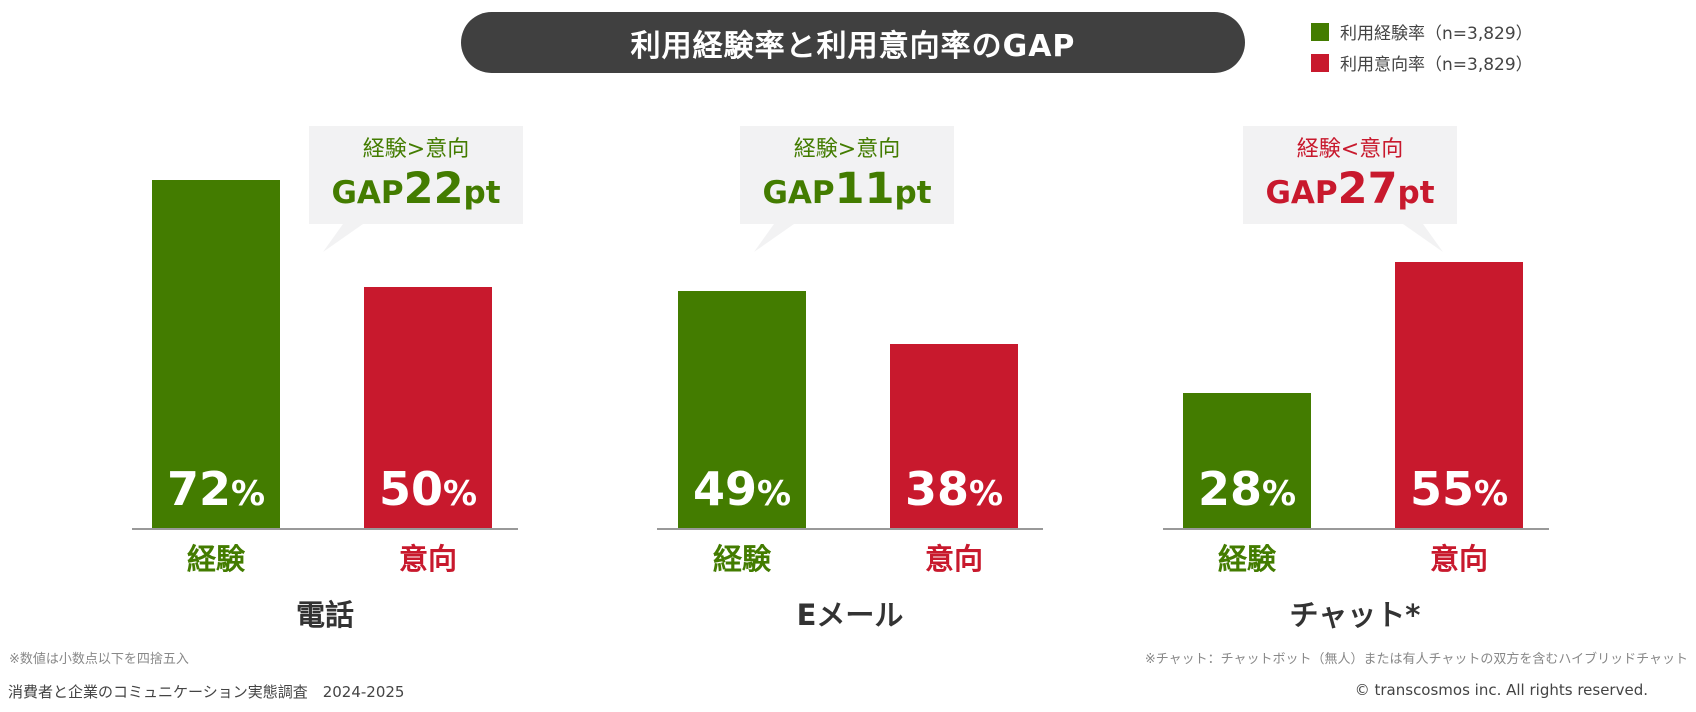 This screenshot has height=712, width=1696. Describe the element at coordinates (410, 489) in the screenshot. I see `bar-value-number: 50` at that location.